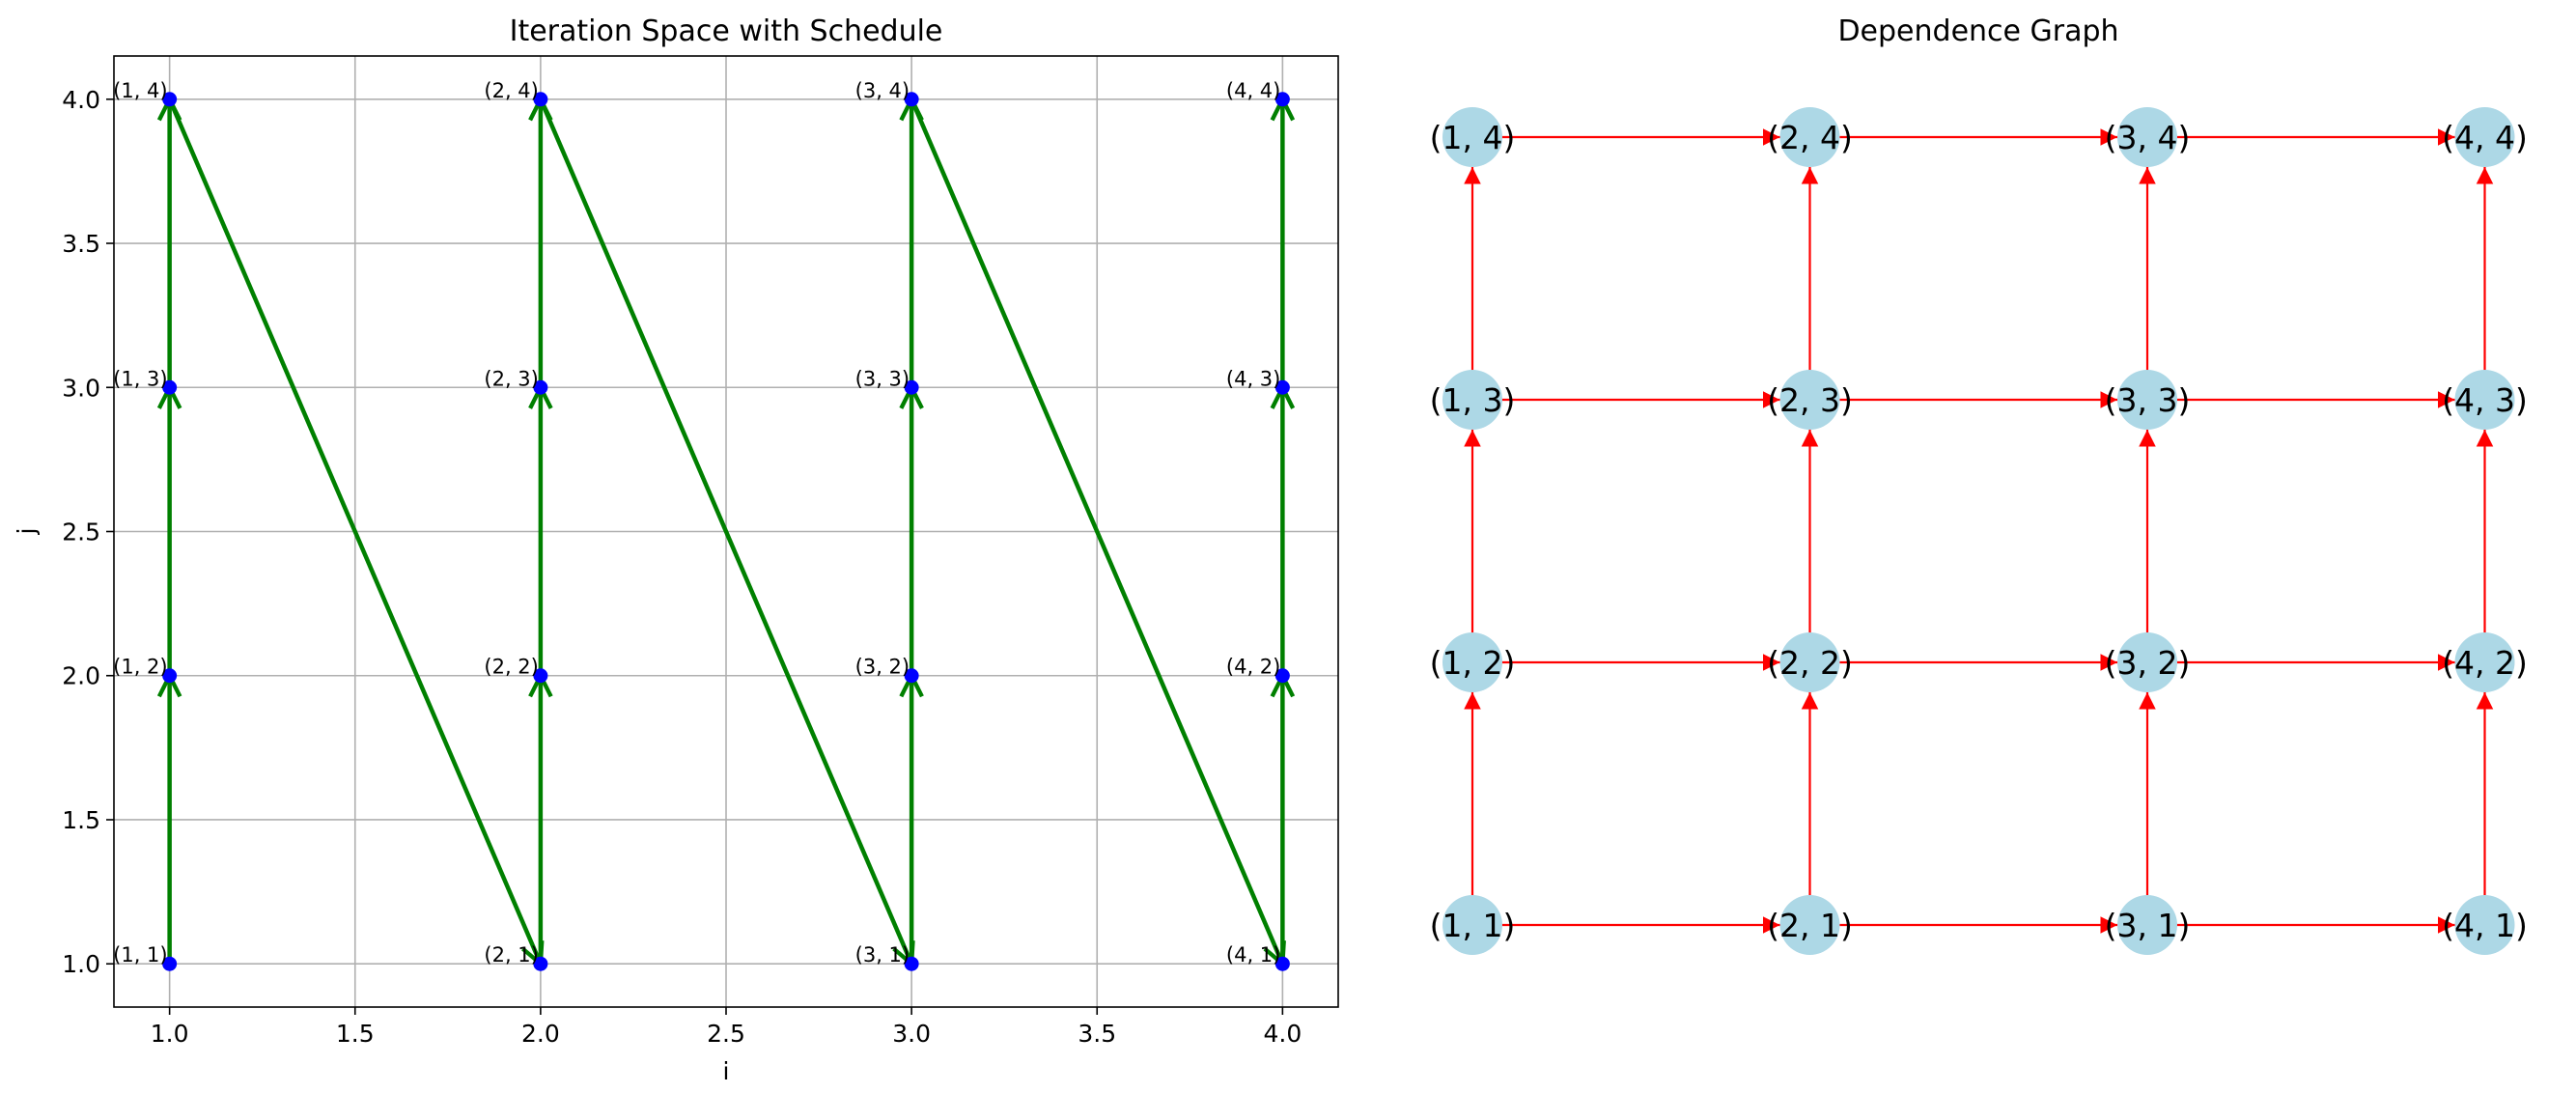 The height and width of the screenshot is (1093, 2576). Describe the element at coordinates (81, 532) in the screenshot. I see `y-tick-label: 2.5` at that location.